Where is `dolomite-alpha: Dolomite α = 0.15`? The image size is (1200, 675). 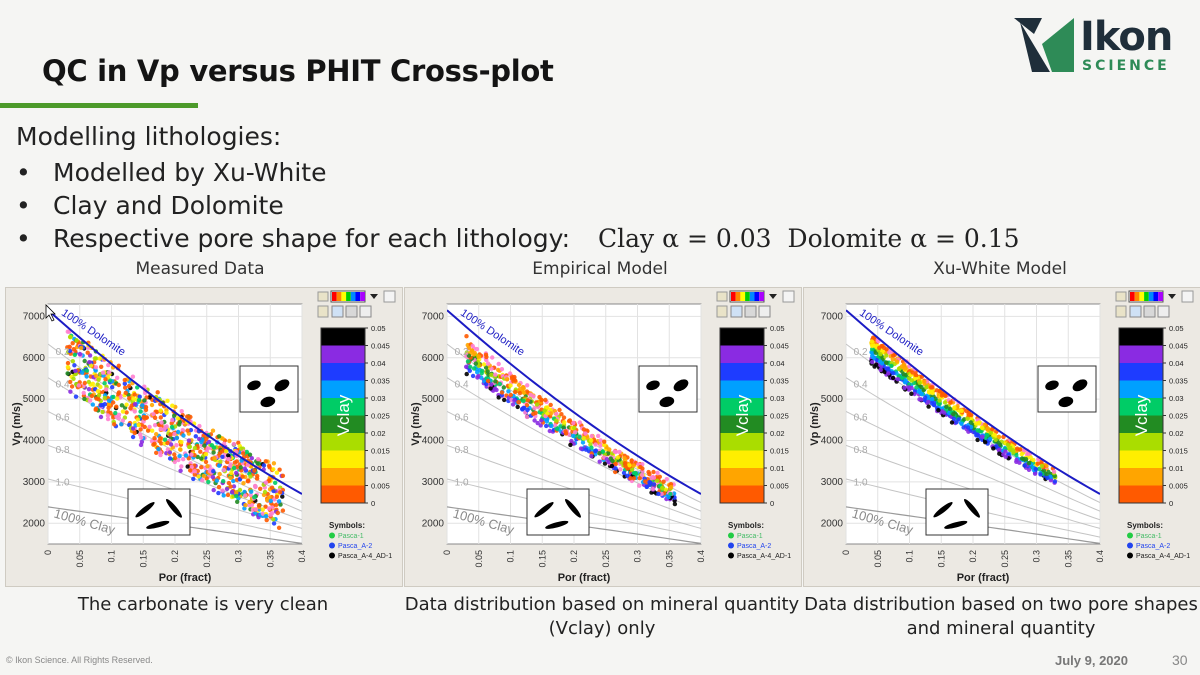
dolomite-alpha: Dolomite α = 0.15 is located at coordinates (903, 238).